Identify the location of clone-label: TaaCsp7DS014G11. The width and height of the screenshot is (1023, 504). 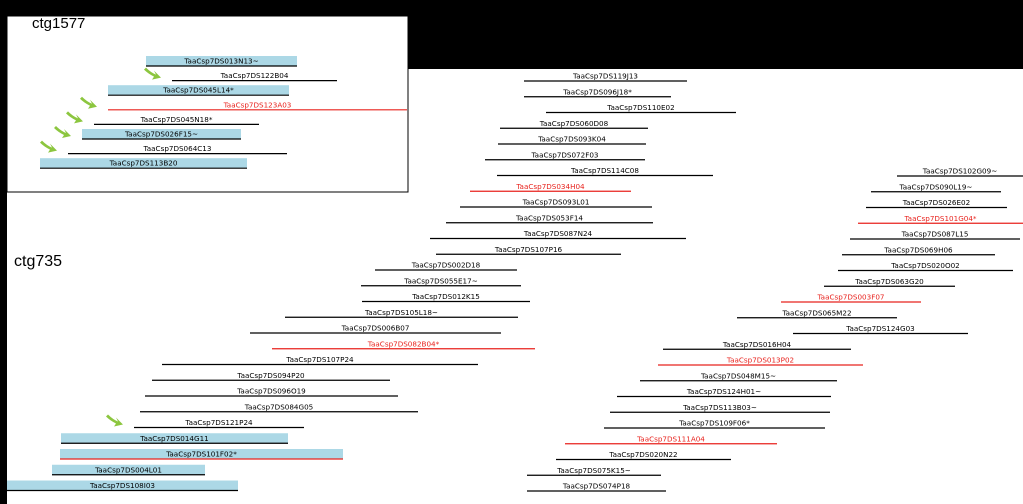
(173, 438).